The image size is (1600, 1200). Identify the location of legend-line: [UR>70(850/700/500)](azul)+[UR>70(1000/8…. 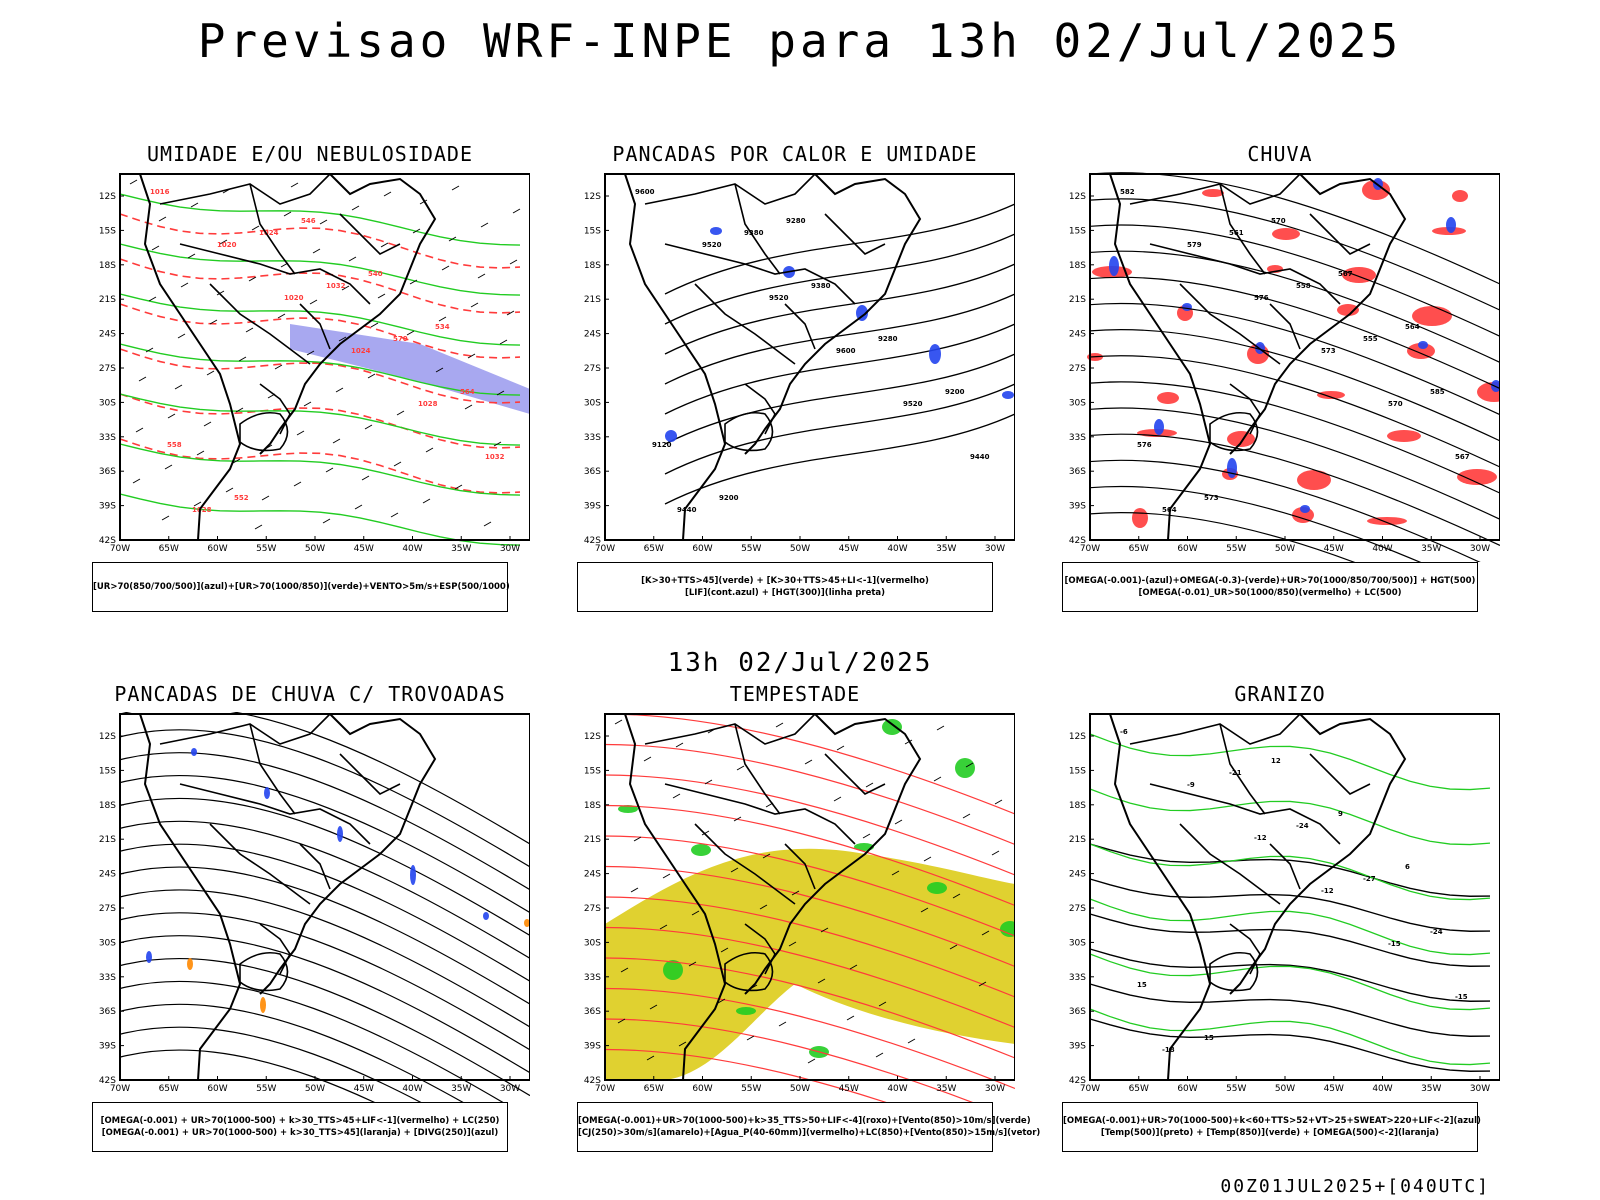
(301, 587).